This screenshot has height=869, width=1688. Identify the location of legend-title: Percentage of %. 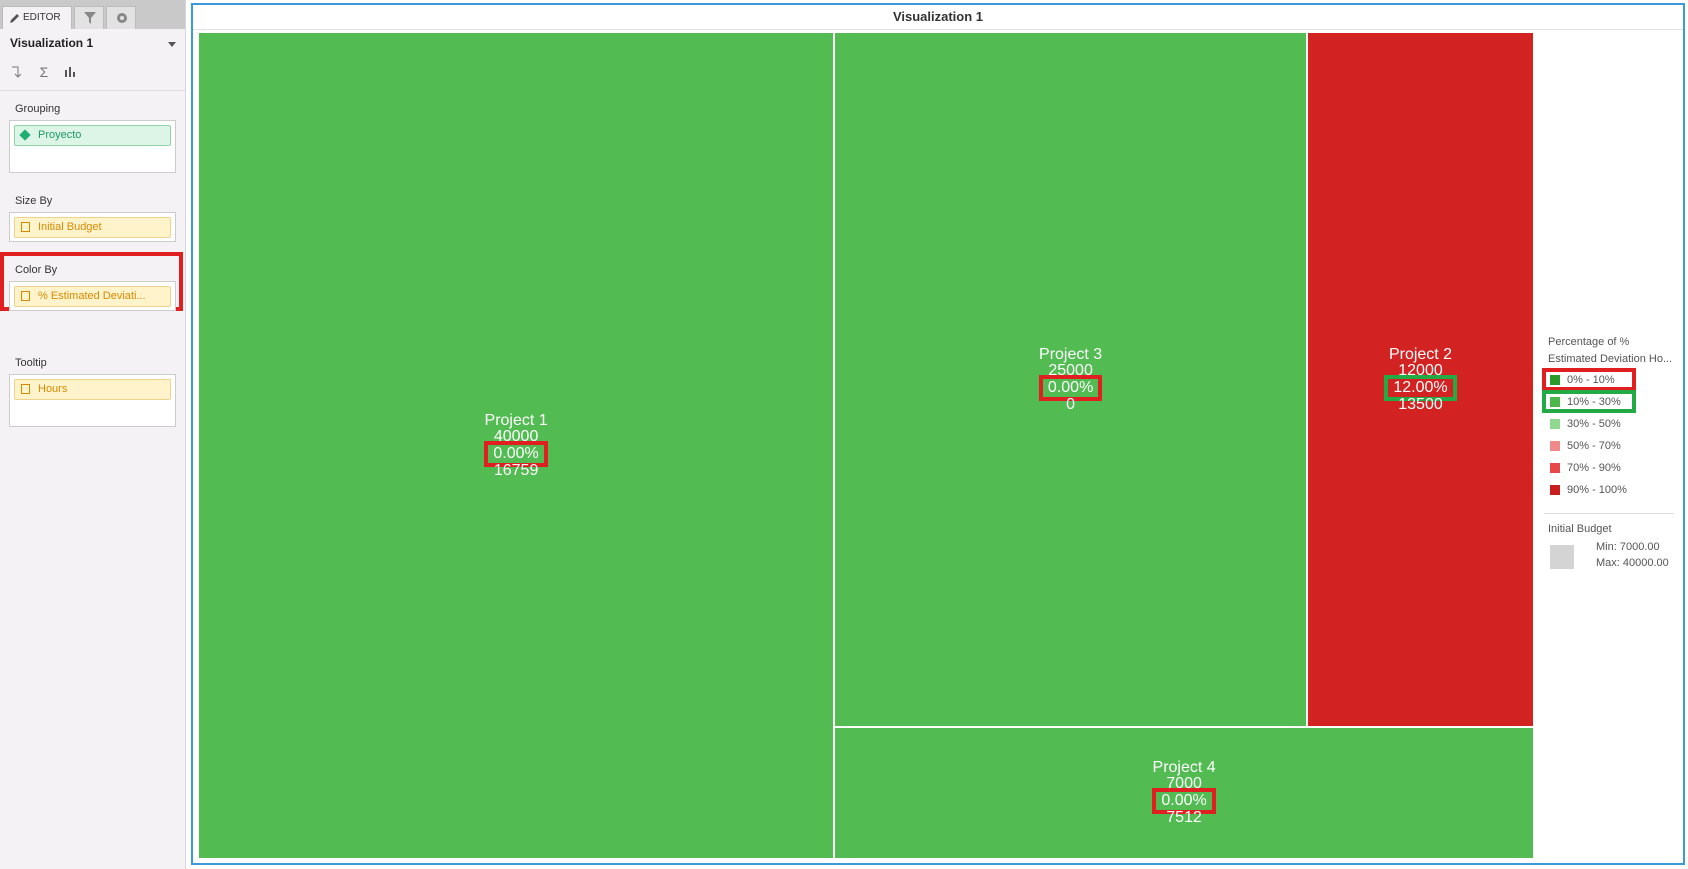
(1589, 342).